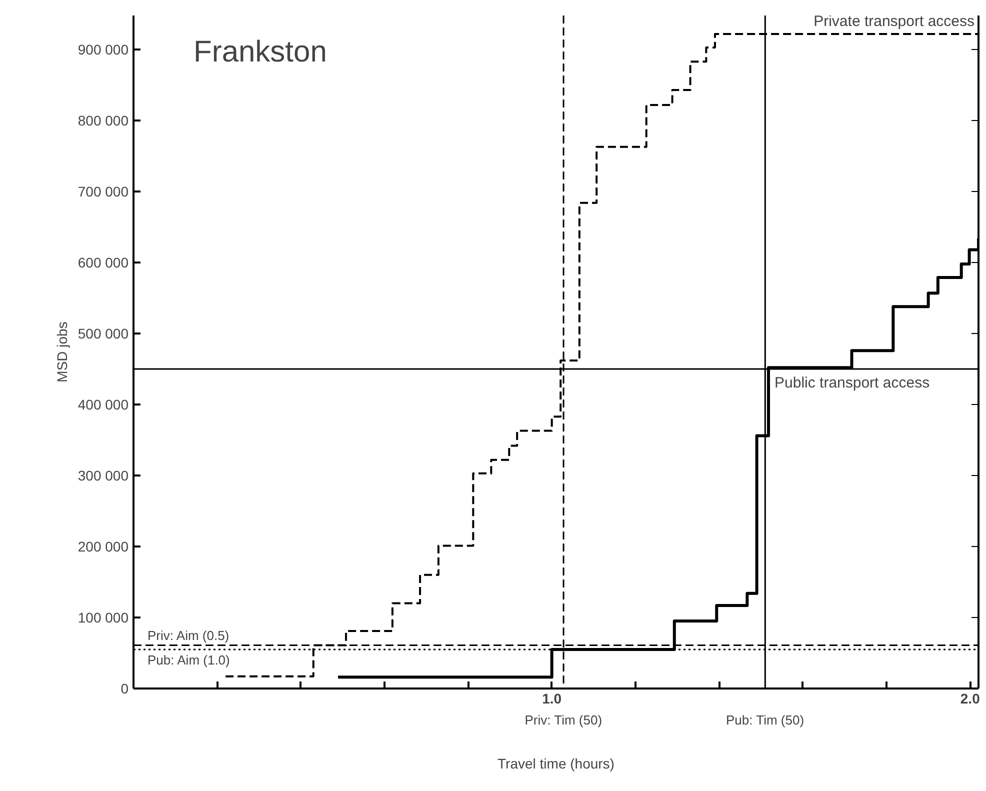 This screenshot has height=791, width=986. Describe the element at coordinates (189, 636) in the screenshot. I see `ref-line-label: Priv: Aim (0.5)` at that location.